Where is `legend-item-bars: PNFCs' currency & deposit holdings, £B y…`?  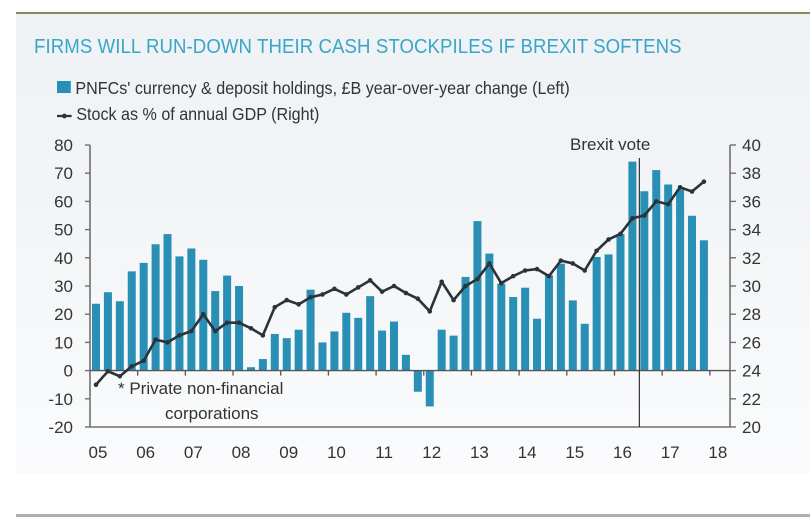
legend-item-bars: PNFCs' currency & deposit holdings, £B y… is located at coordinates (313, 88).